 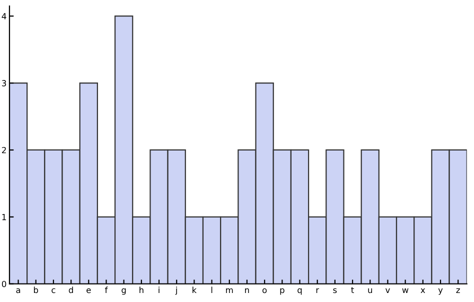 What do you see at coordinates (229, 290) in the screenshot?
I see `x-tick-label: m` at bounding box center [229, 290].